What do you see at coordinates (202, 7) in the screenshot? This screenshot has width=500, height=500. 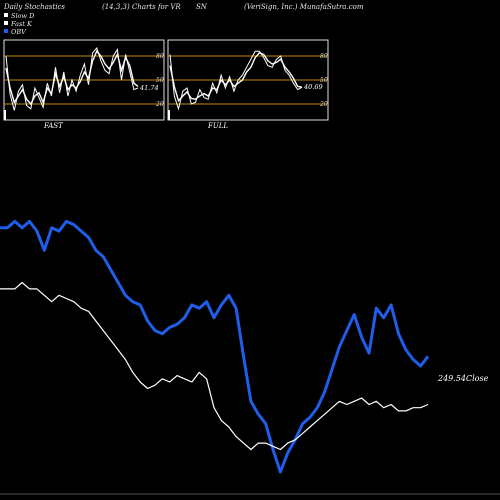 I see `header-ticker: SN` at bounding box center [202, 7].